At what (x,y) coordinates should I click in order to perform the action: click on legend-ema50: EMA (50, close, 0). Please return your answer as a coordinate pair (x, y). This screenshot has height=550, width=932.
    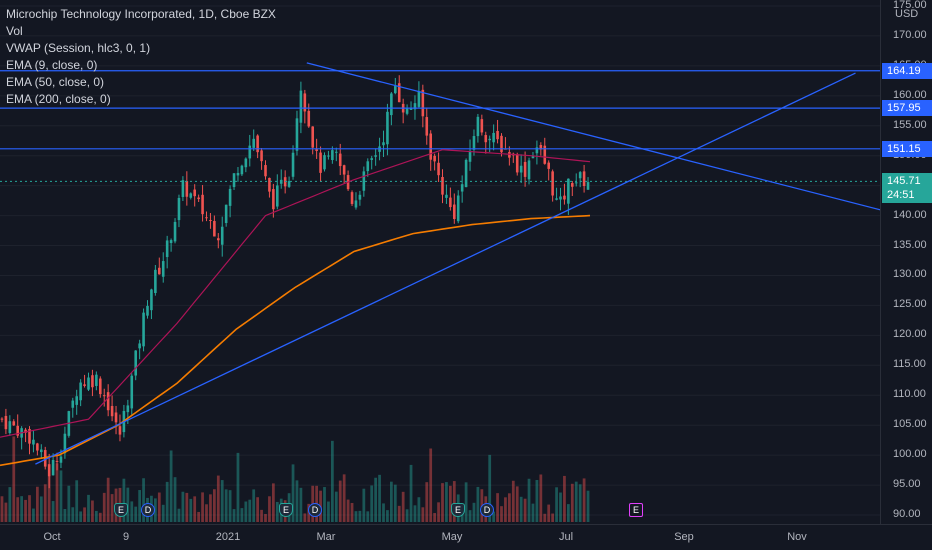
    Looking at the image, I should click on (55, 82).